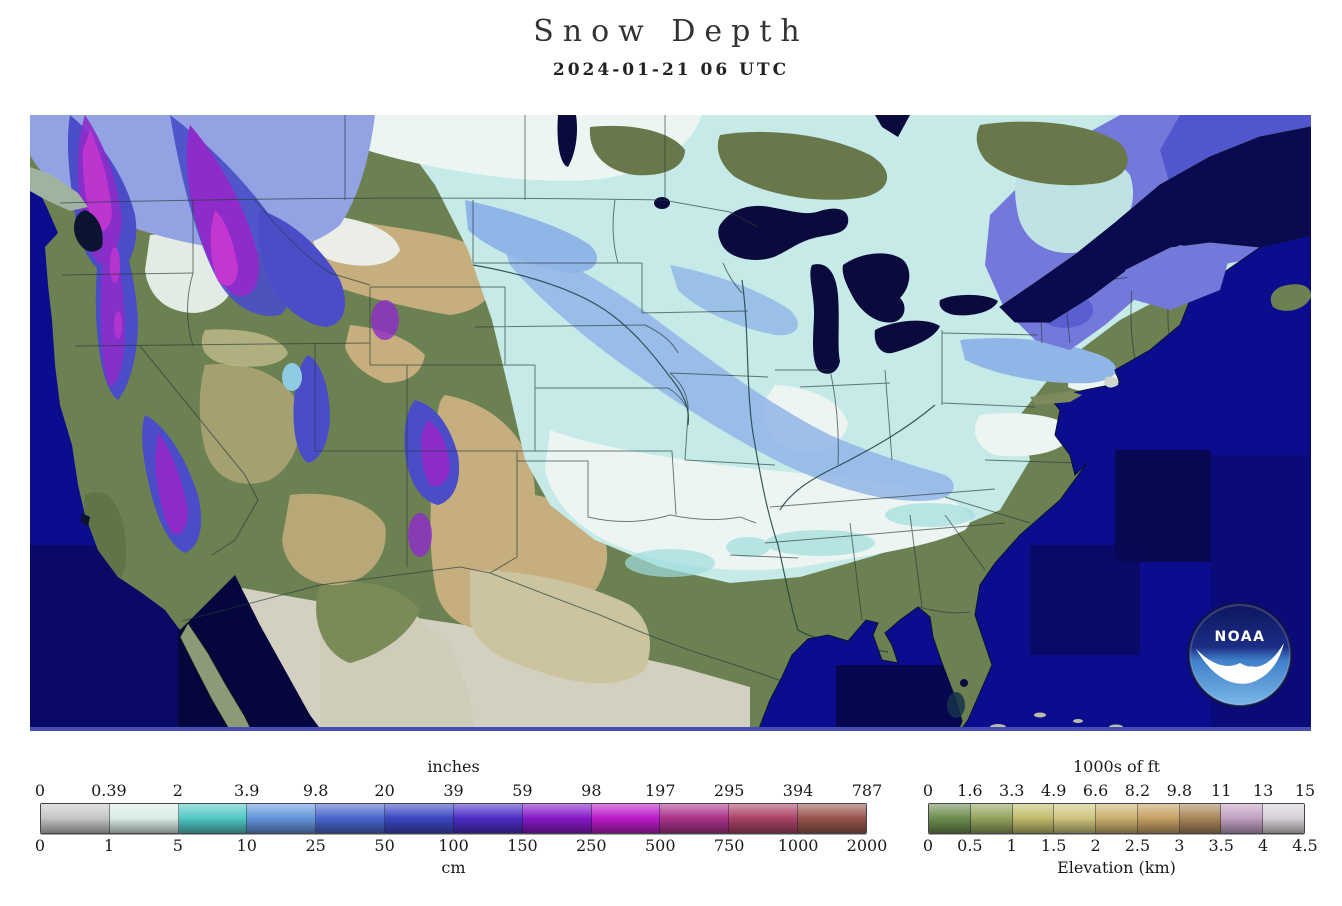  I want to click on legend-tick-label: 39, so click(453, 790).